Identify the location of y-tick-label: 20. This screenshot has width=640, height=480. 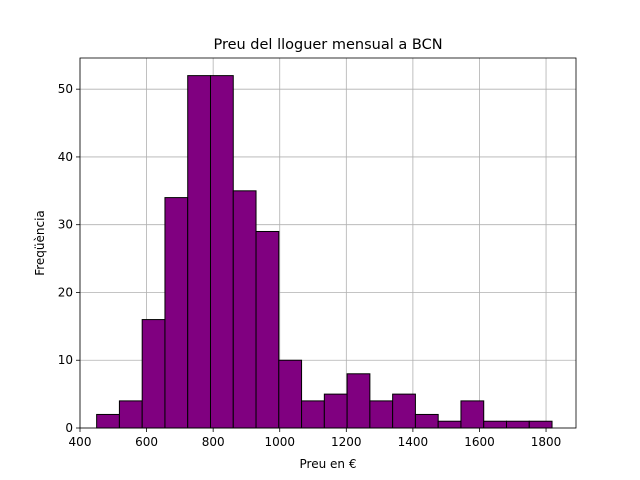
(65, 292).